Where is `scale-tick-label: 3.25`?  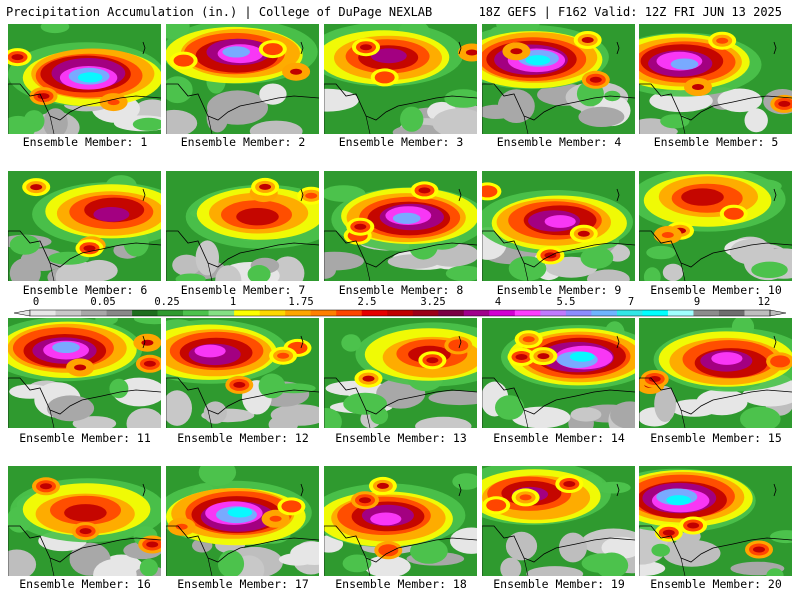 scale-tick-label: 3.25 is located at coordinates (433, 302).